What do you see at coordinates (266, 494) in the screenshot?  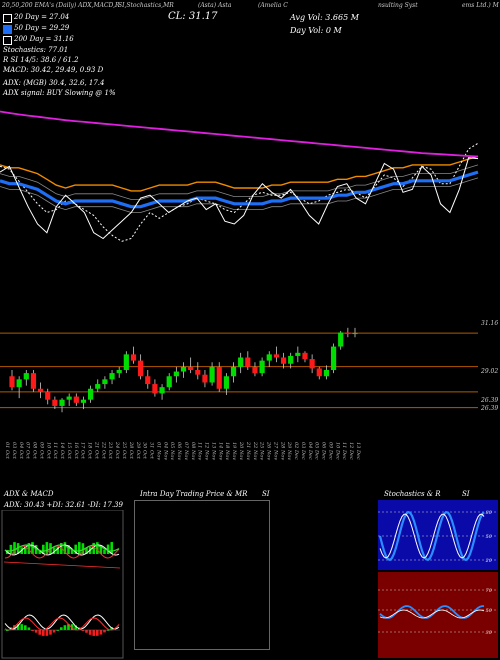 I see `intraday-panel-title-2: SI` at bounding box center [266, 494].